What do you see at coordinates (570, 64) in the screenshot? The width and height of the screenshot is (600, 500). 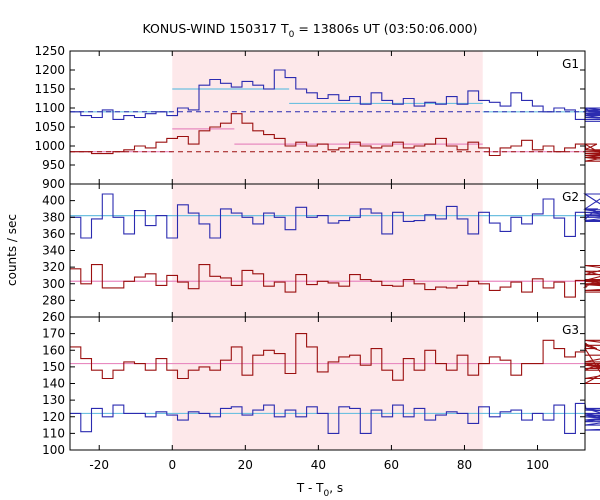 I see `panel-label: G1` at bounding box center [570, 64].